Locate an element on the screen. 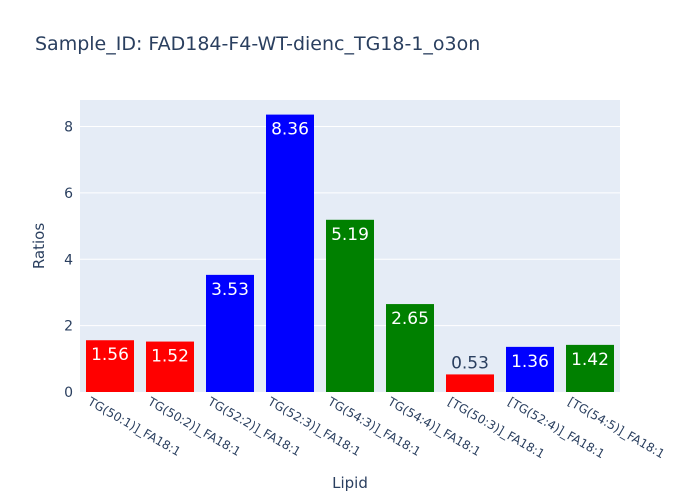  bar-value-label: 1.42 is located at coordinates (590, 360).